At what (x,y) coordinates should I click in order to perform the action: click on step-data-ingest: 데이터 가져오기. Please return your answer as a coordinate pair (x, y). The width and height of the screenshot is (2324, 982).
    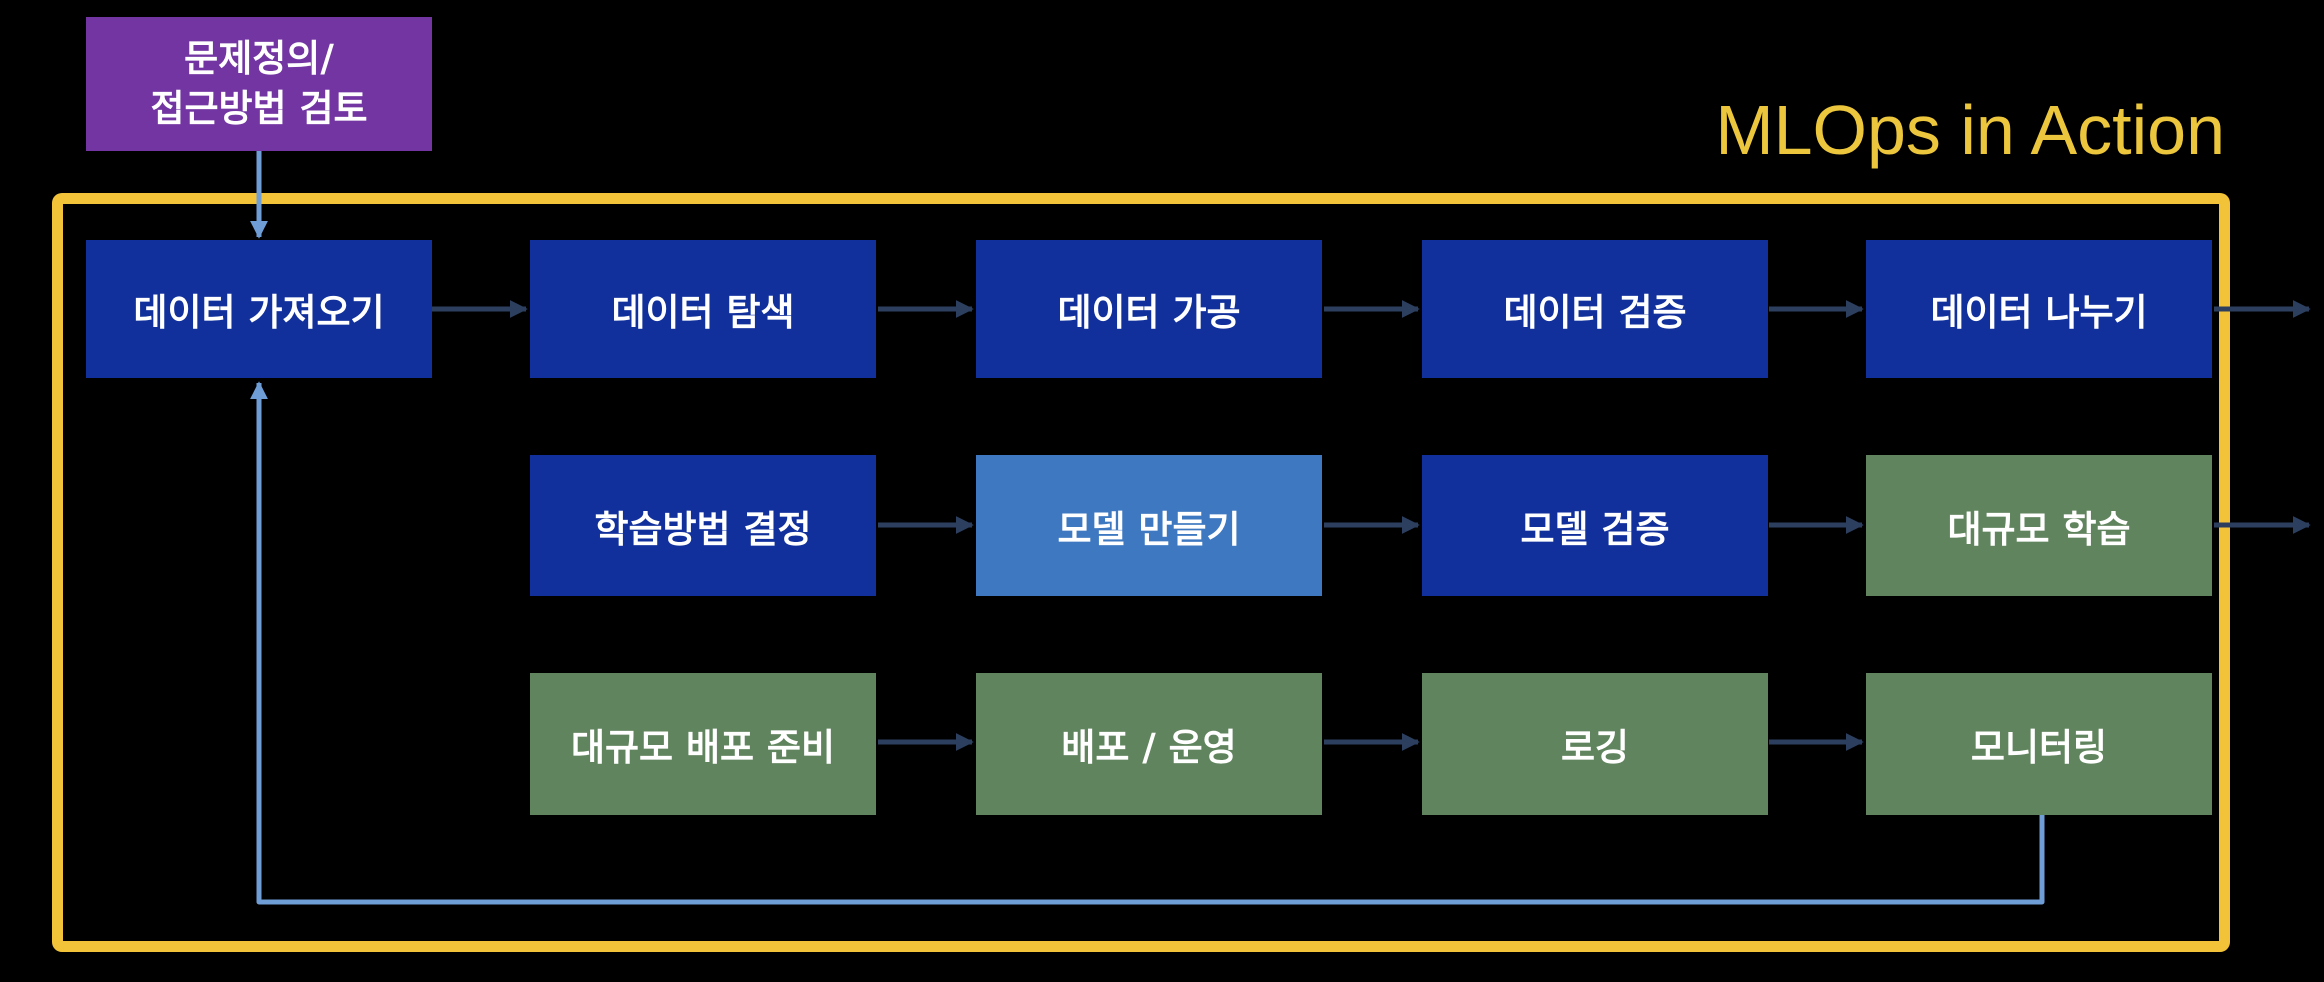
    Looking at the image, I should click on (259, 309).